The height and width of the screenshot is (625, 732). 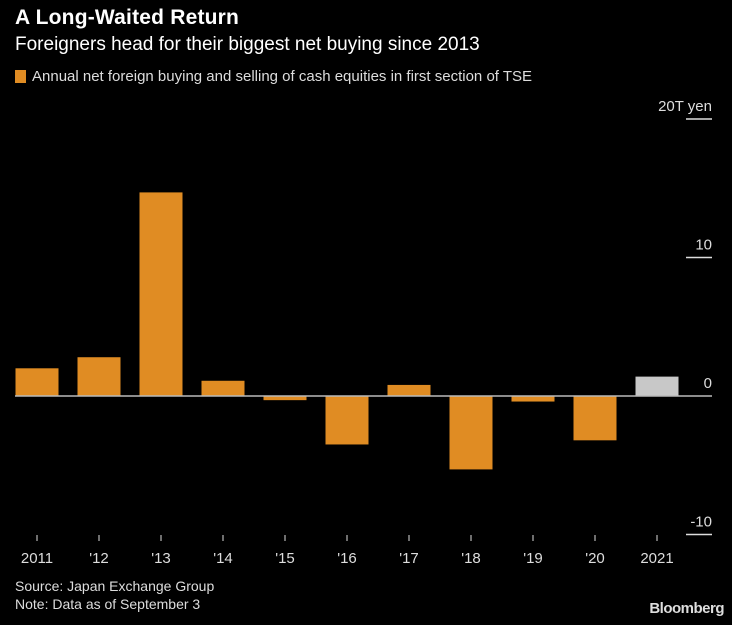 What do you see at coordinates (20, 76) in the screenshot?
I see `legend-swatch` at bounding box center [20, 76].